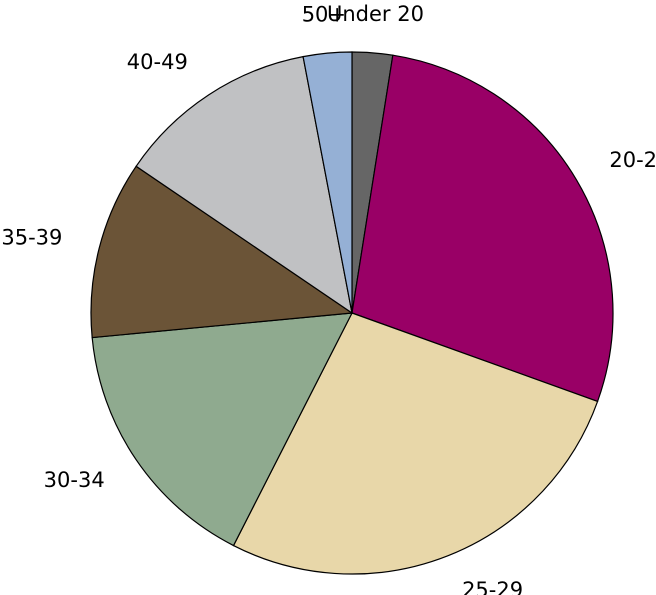 The height and width of the screenshot is (595, 656). What do you see at coordinates (632, 160) in the screenshot?
I see `slice-label-20-24: 20-24` at bounding box center [632, 160].